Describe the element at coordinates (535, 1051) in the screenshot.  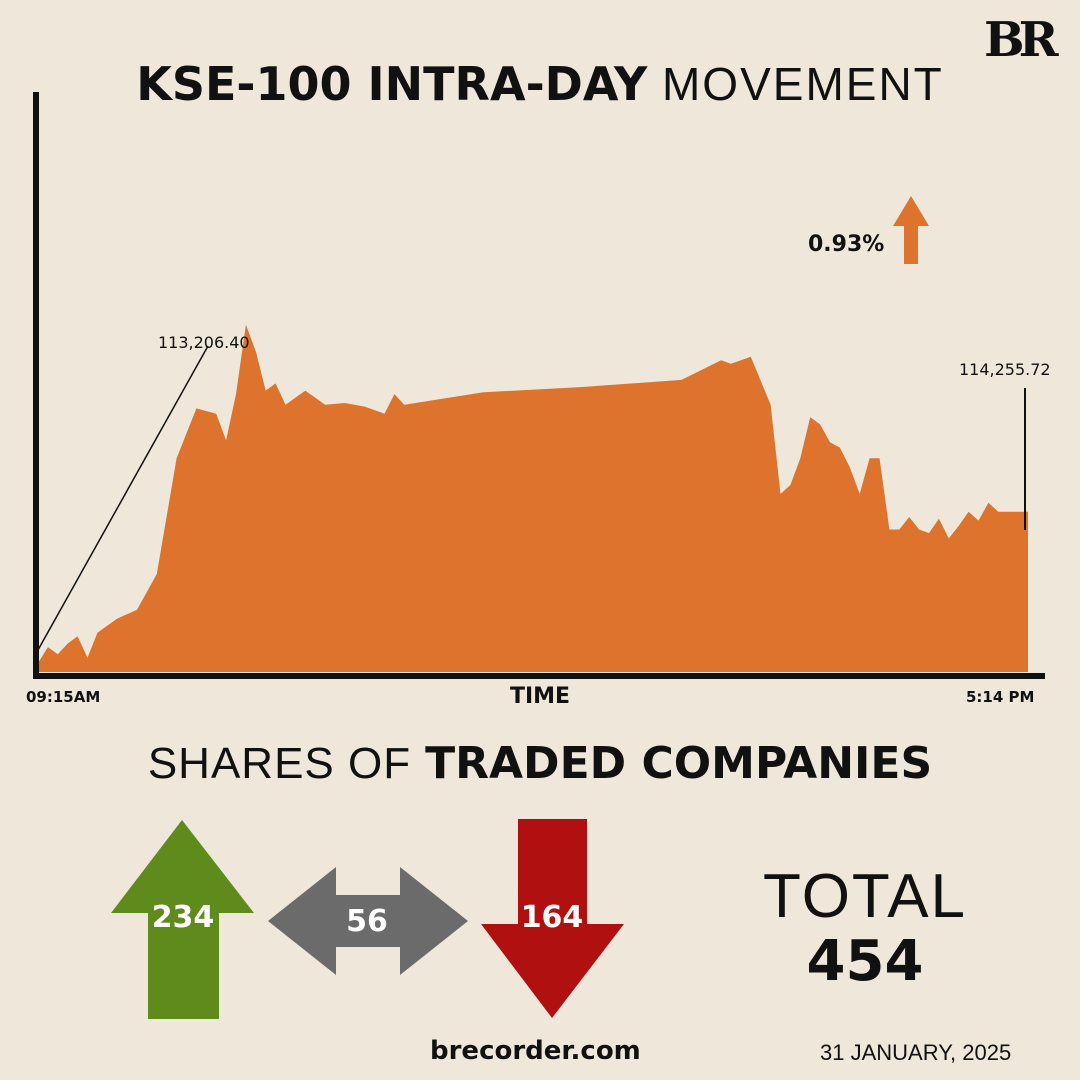
I see `site-url: brecorder.com` at that location.